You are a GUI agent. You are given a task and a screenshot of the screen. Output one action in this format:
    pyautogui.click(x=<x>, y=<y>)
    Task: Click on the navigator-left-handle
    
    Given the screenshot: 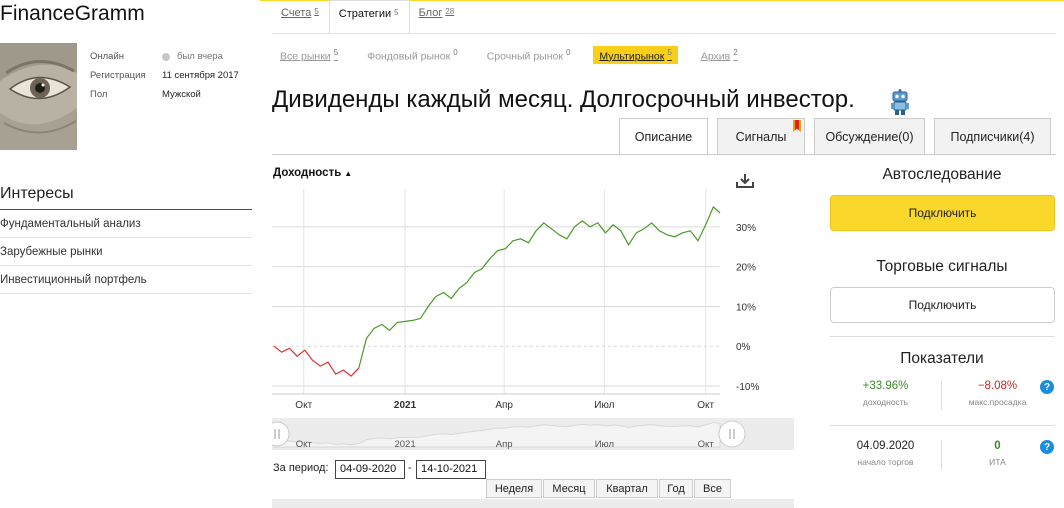 What is the action you would take?
    pyautogui.click(x=281, y=434)
    